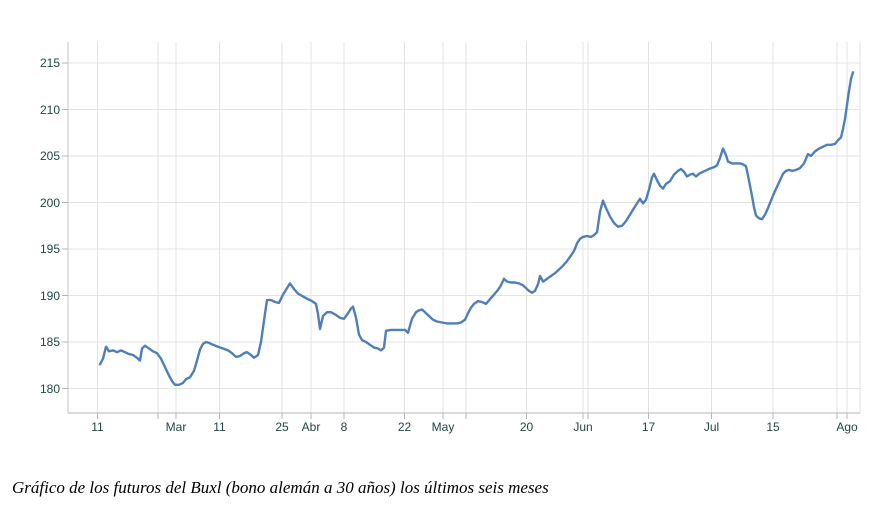  What do you see at coordinates (404, 427) in the screenshot?
I see `x-axis-tick-label: 22` at bounding box center [404, 427].